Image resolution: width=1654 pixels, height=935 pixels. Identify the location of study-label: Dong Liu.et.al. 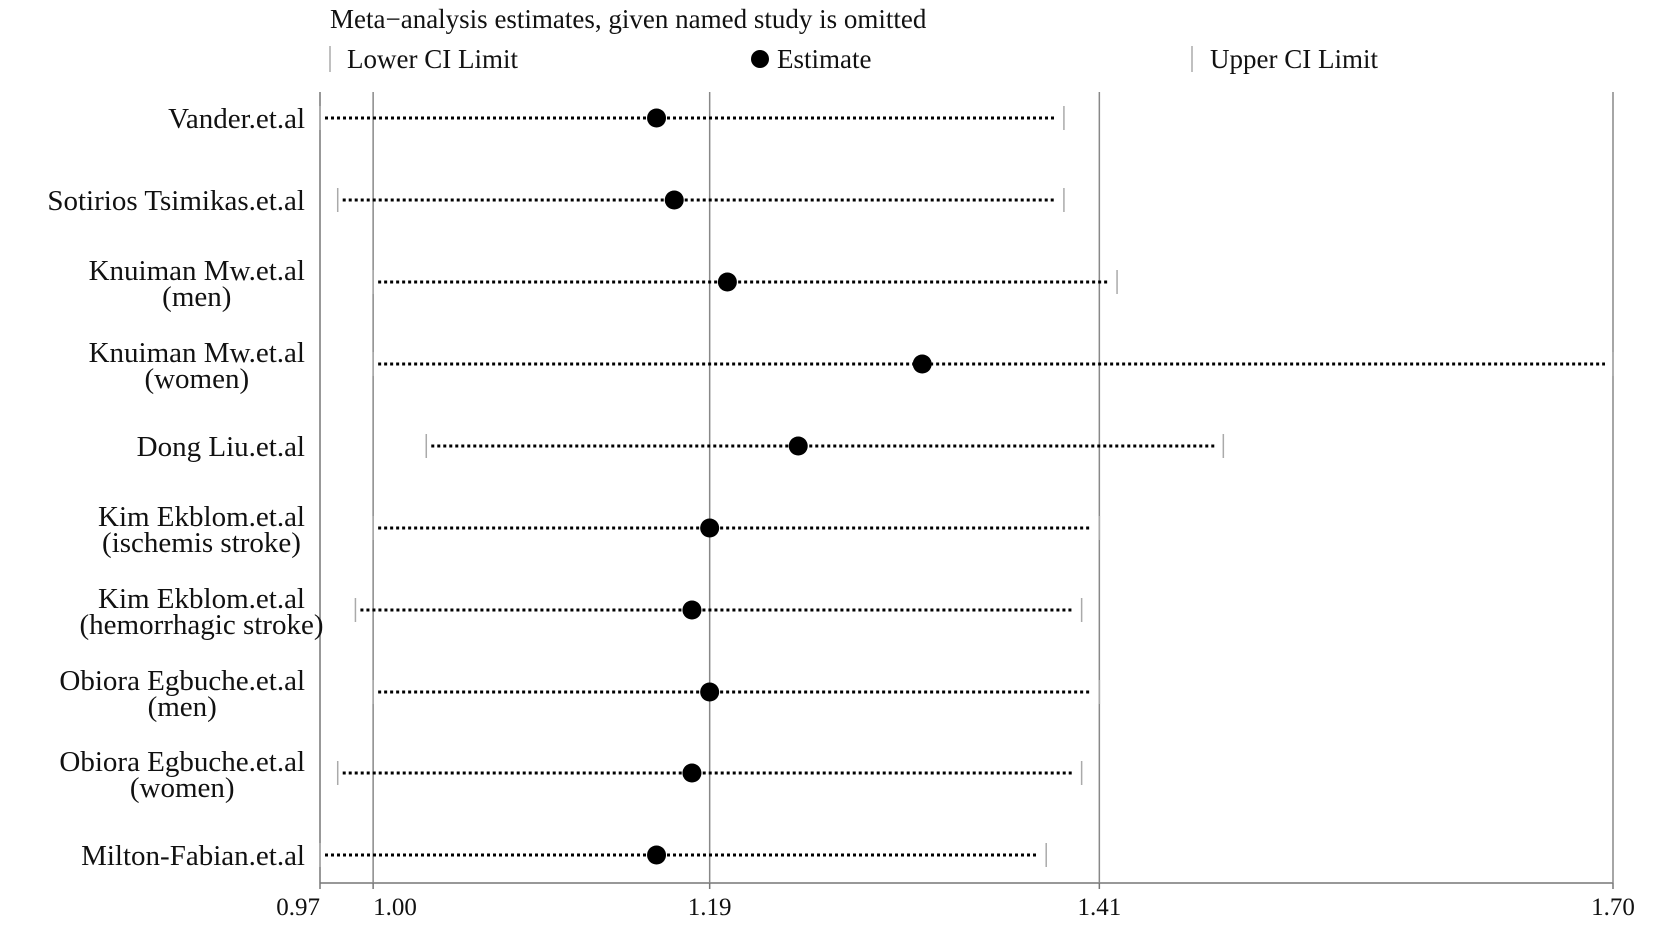
(221, 447).